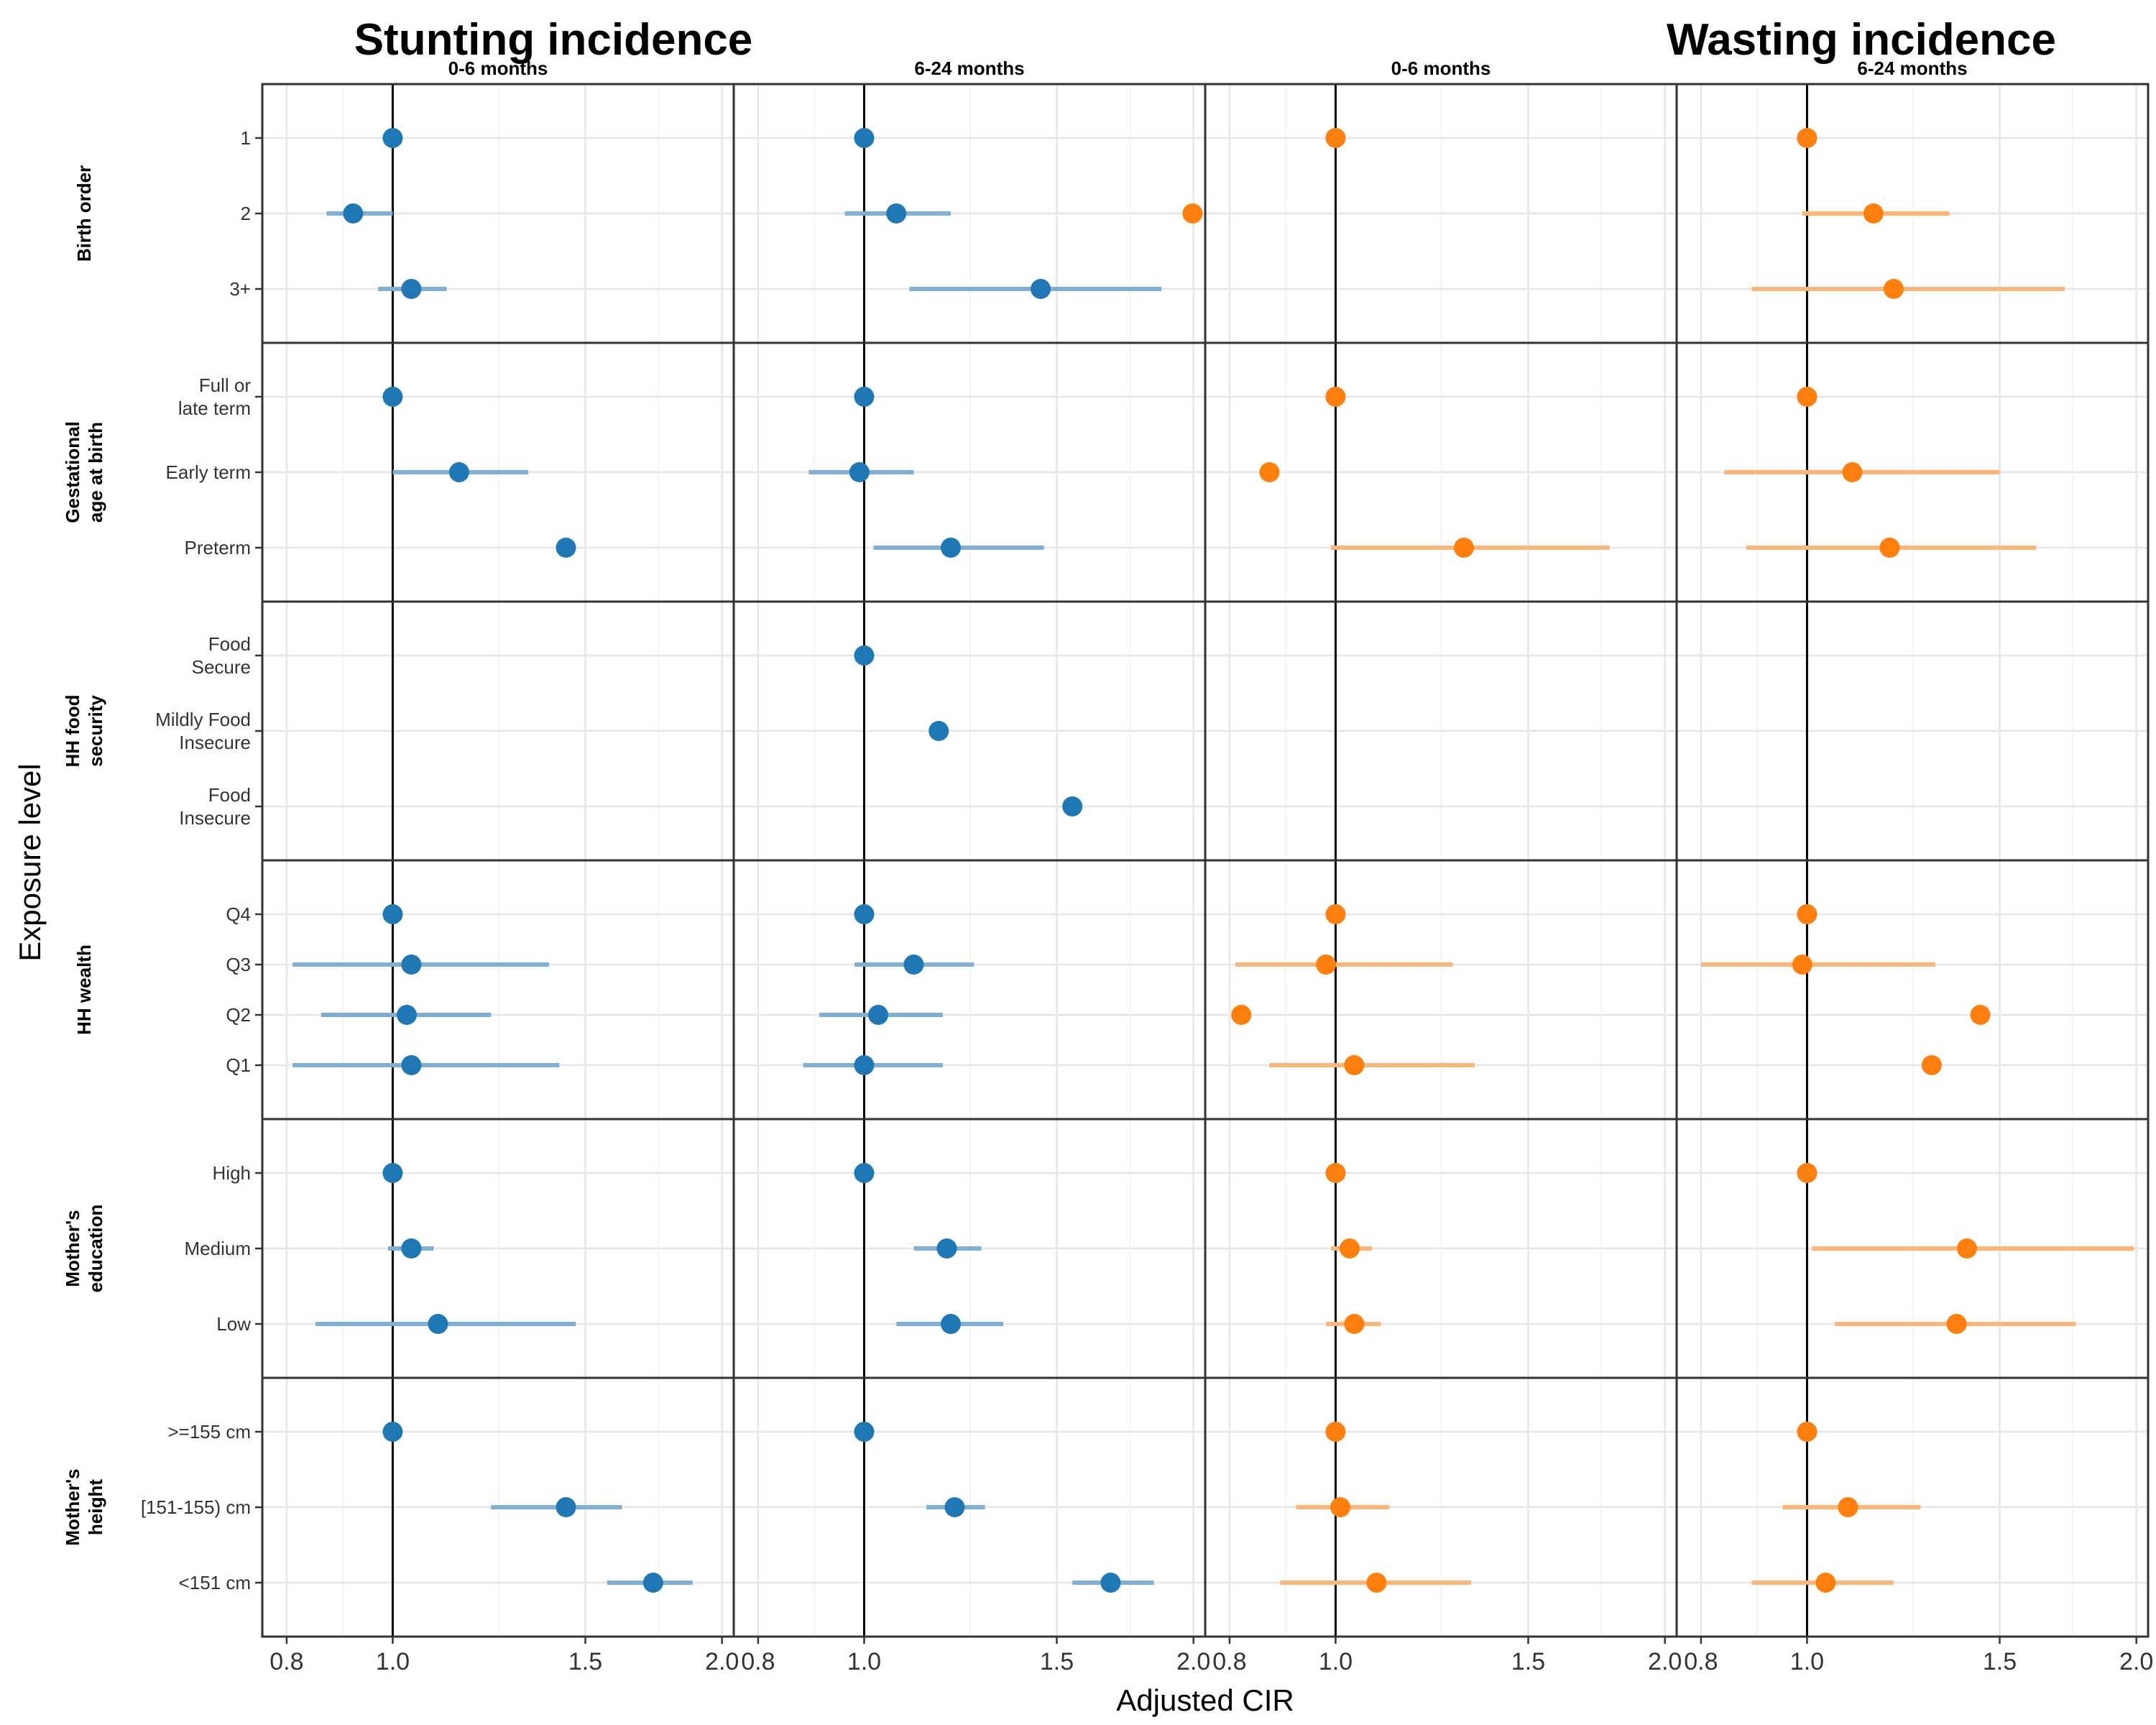 This screenshot has height=1725, width=2156. Describe the element at coordinates (498, 68) in the screenshot. I see `column-strip-label: 0-6 months` at that location.